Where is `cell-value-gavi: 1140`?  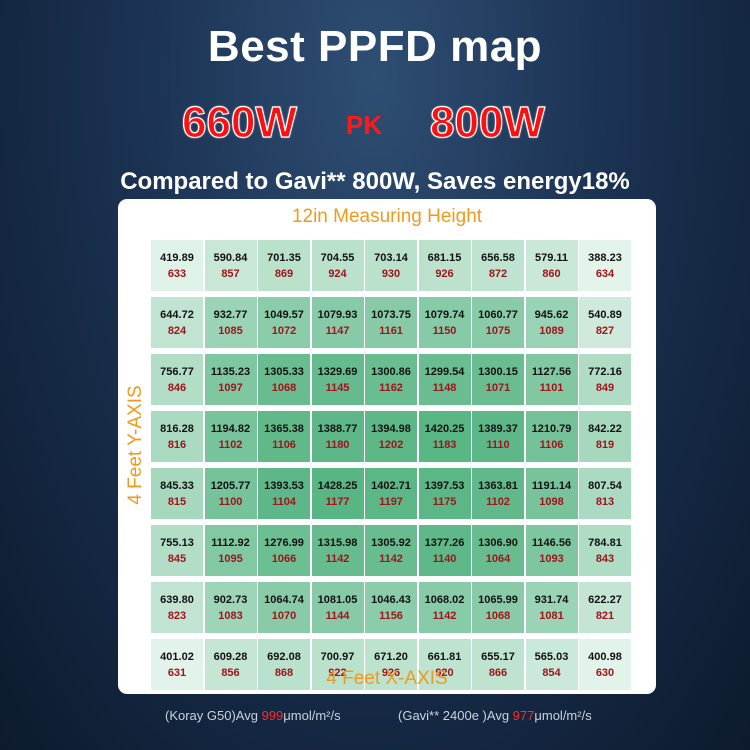
cell-value-gavi: 1140 is located at coordinates (444, 558).